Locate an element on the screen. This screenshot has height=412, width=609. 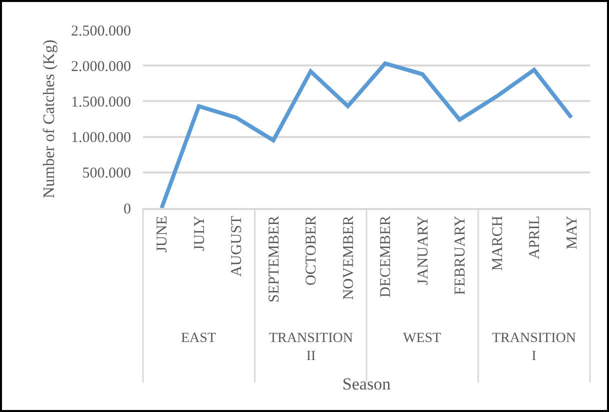
text: TRANSITION II is located at coordinates (311, 347).